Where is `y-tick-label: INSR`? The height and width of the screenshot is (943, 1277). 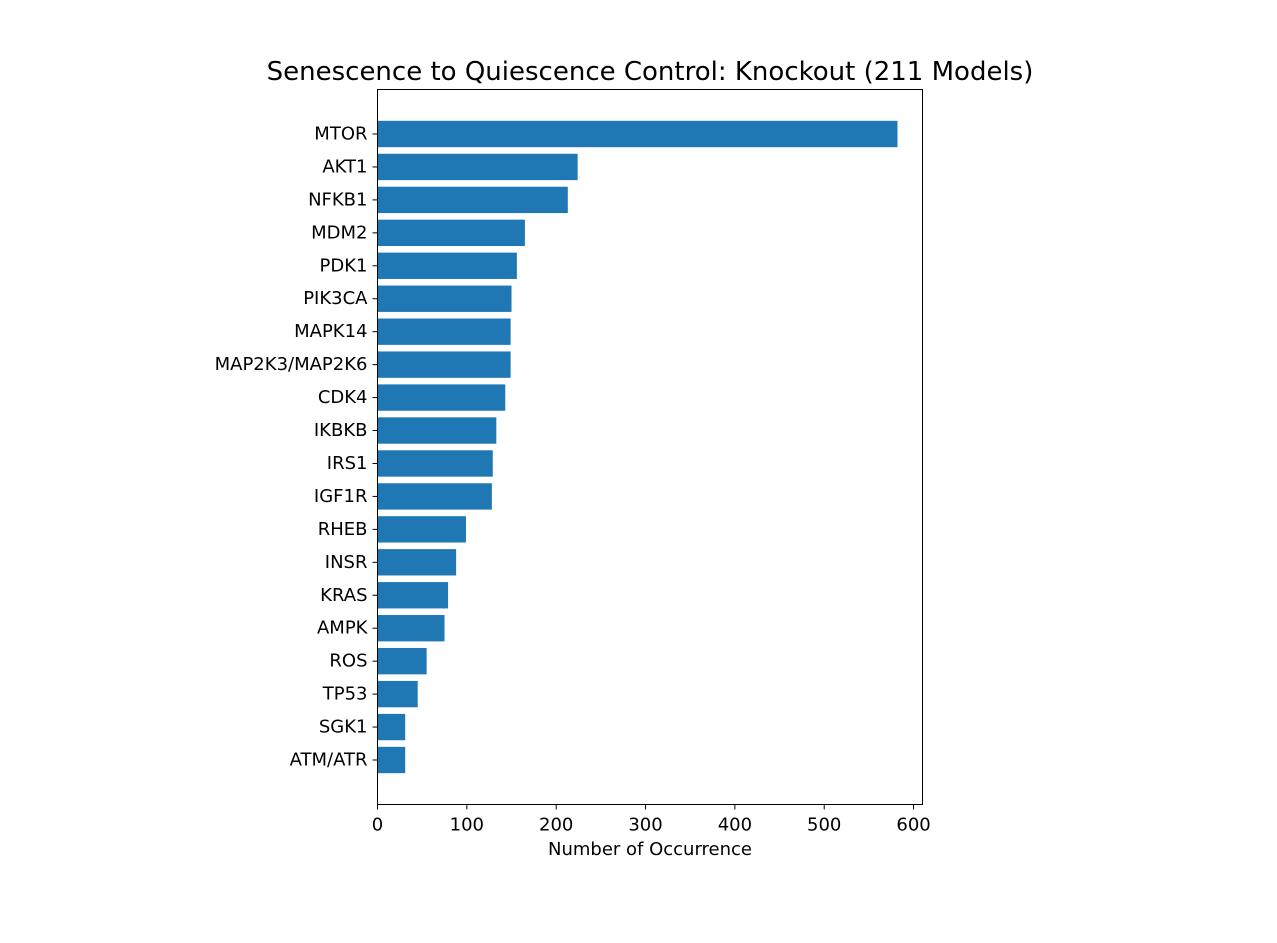 y-tick-label: INSR is located at coordinates (346, 562).